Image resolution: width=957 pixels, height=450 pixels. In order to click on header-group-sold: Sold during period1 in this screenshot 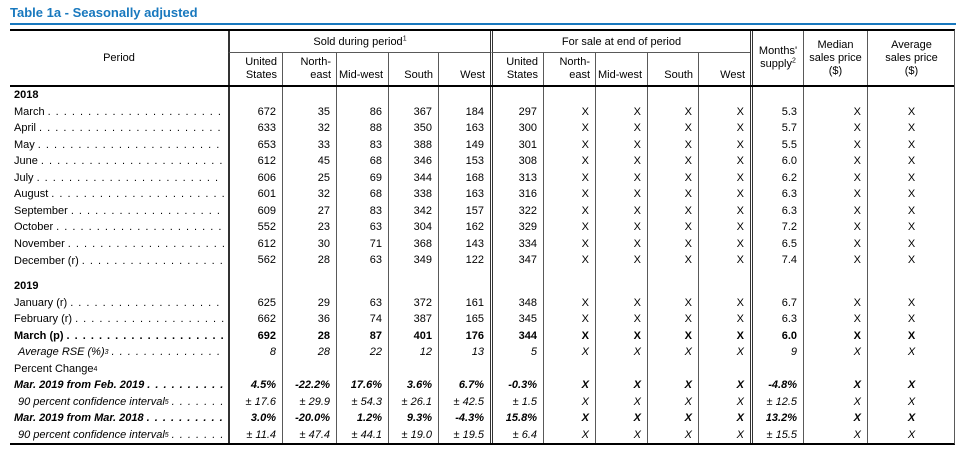, I will do `click(359, 42)`.